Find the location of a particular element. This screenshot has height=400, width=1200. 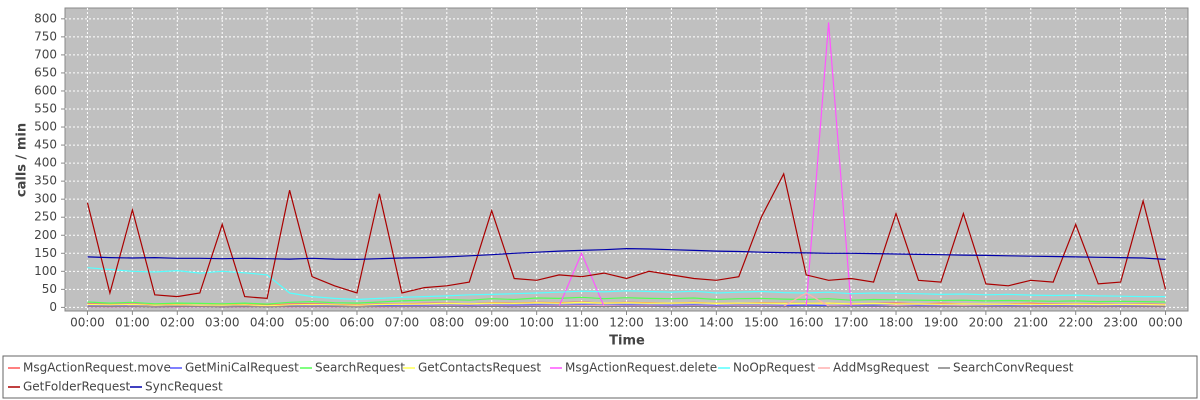

x-tick-label: 14:00 is located at coordinates (716, 323).